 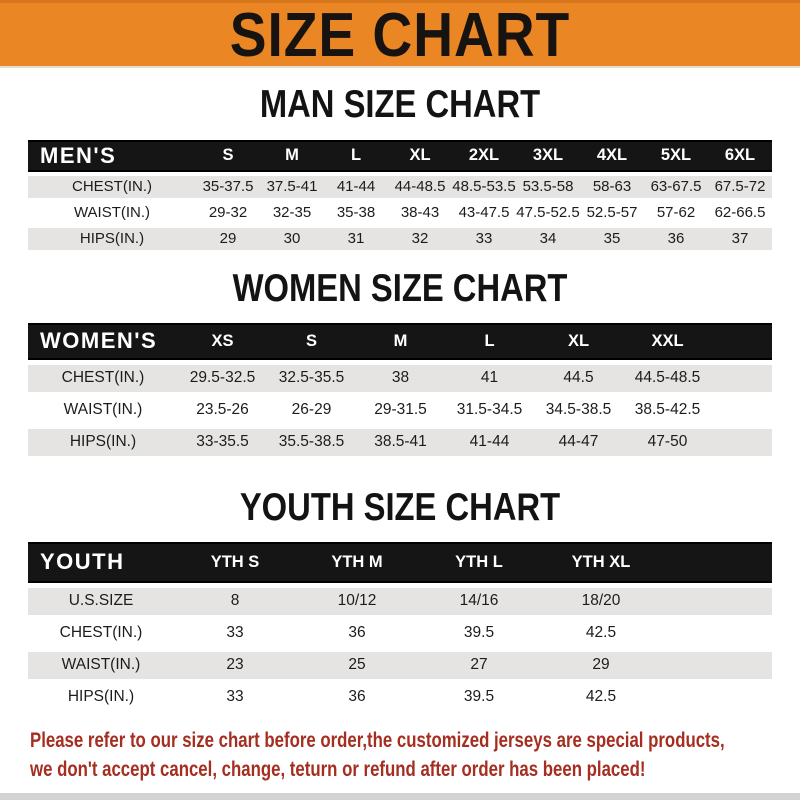 I want to click on size-value: 57-62, so click(x=676, y=212).